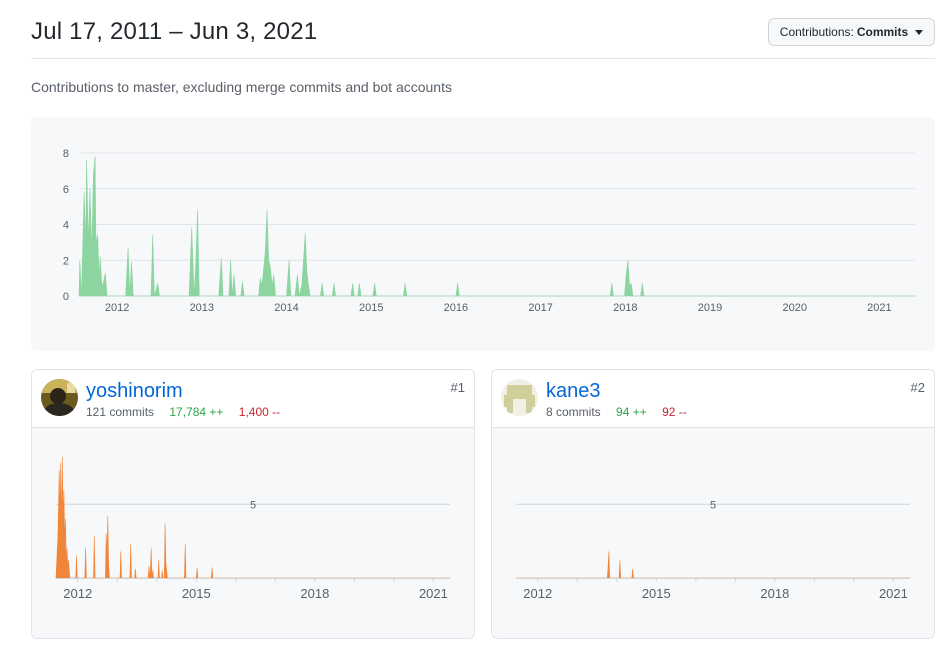 The image size is (950, 649). I want to click on x-tick-label: 2016, so click(456, 308).